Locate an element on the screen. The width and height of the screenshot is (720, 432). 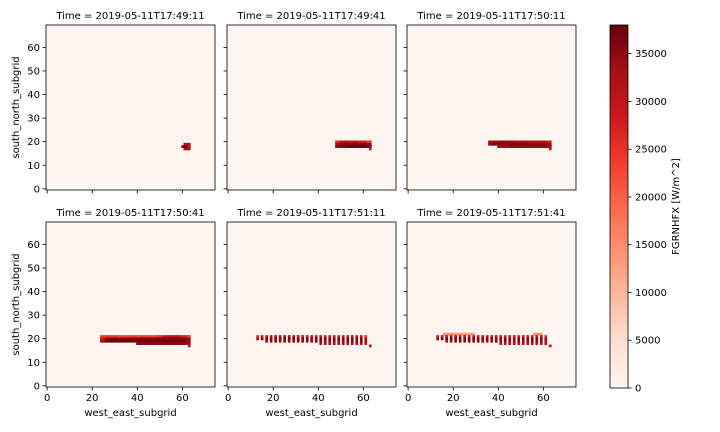
y-tick-label: 30 is located at coordinates (33, 119).